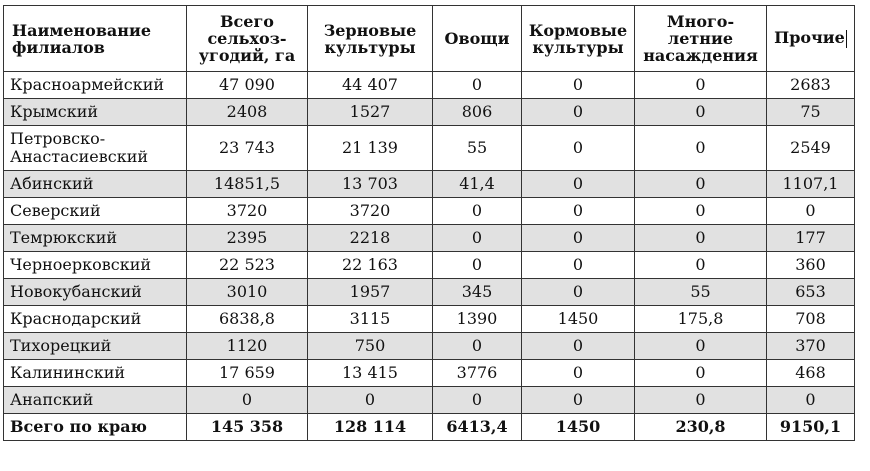 Image resolution: width=870 pixels, height=471 pixels. Describe the element at coordinates (477, 427) in the screenshot. I see `total-value-cell: 6413,4` at that location.